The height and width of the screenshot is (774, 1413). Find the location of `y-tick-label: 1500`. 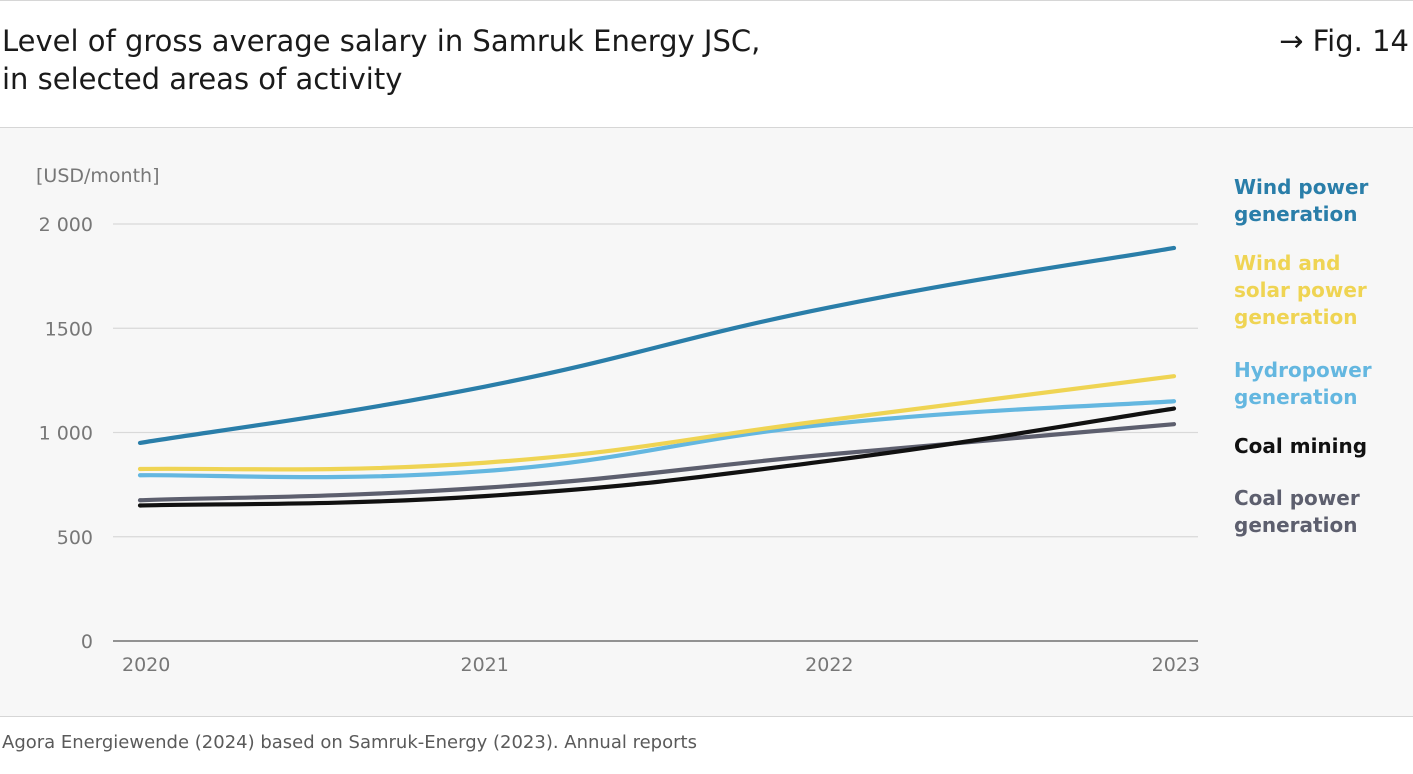

y-tick-label: 1500 is located at coordinates (69, 329).